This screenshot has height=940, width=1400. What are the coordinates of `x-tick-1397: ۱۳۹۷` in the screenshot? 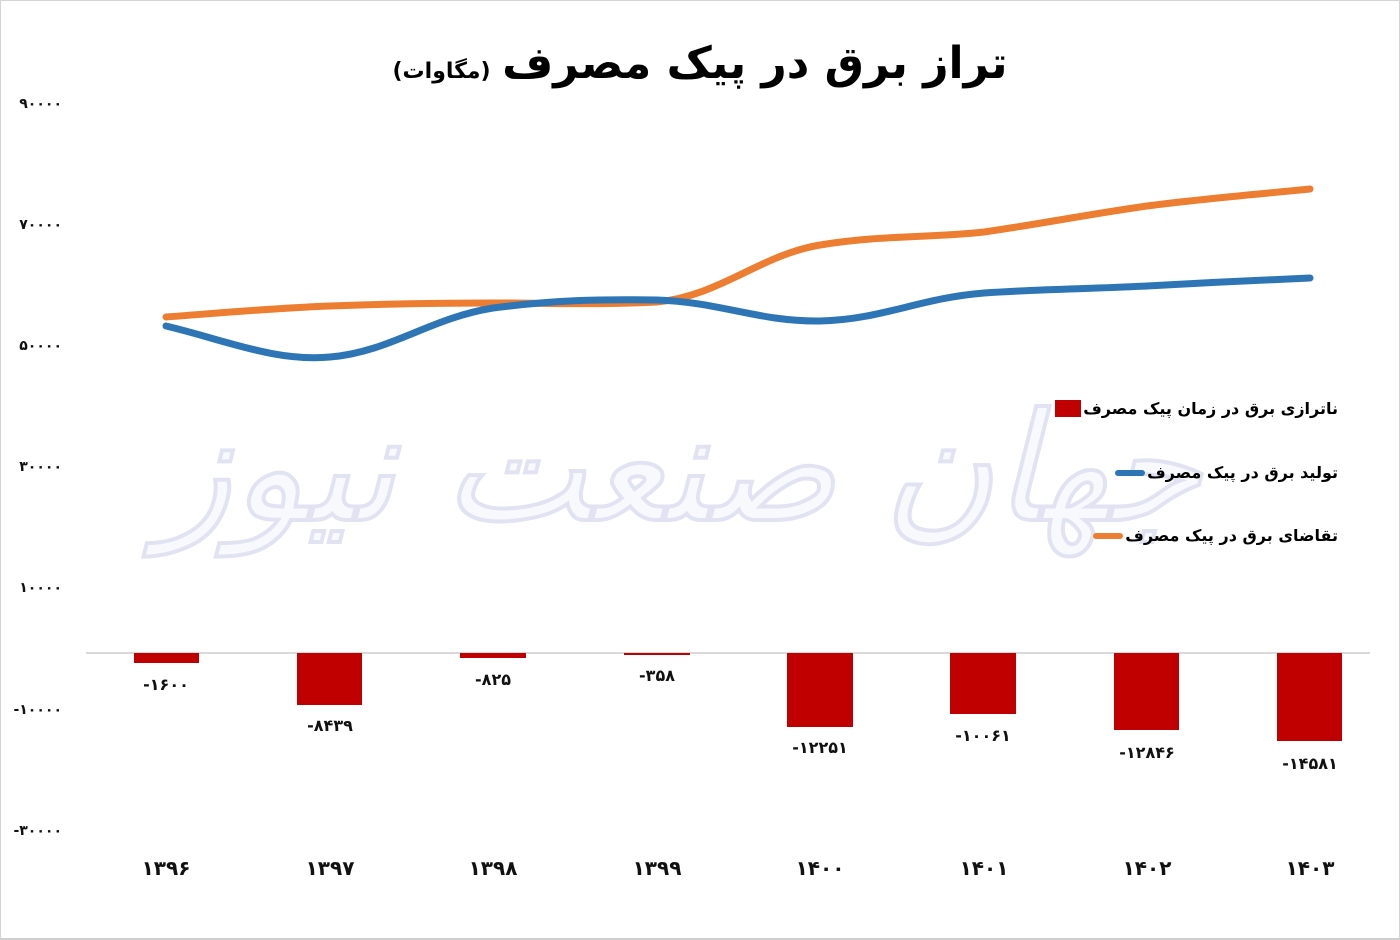 It's located at (330, 868).